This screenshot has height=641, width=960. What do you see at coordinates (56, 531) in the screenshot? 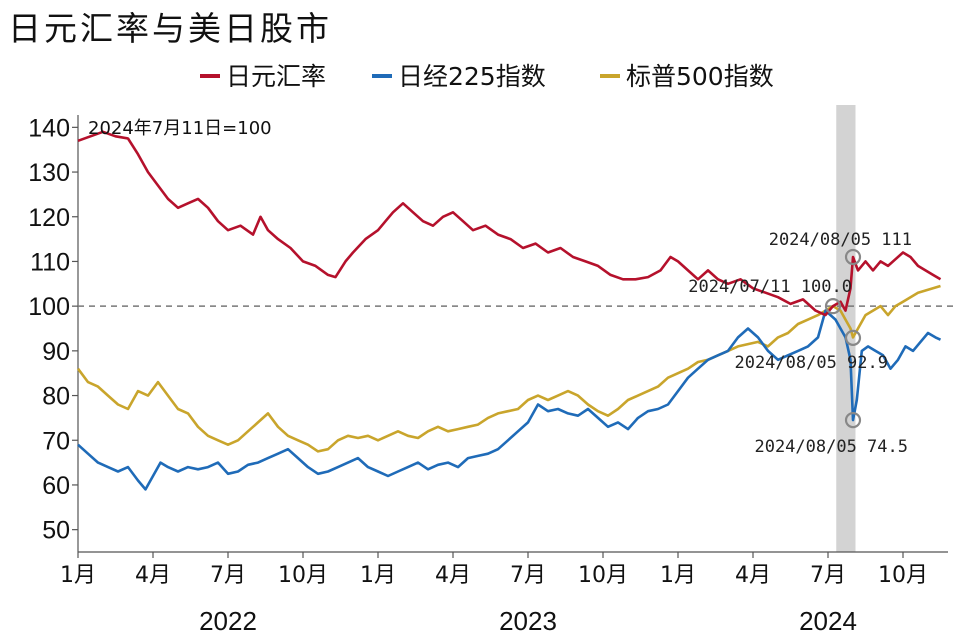
I see `y-tick-label: 50` at bounding box center [56, 531].